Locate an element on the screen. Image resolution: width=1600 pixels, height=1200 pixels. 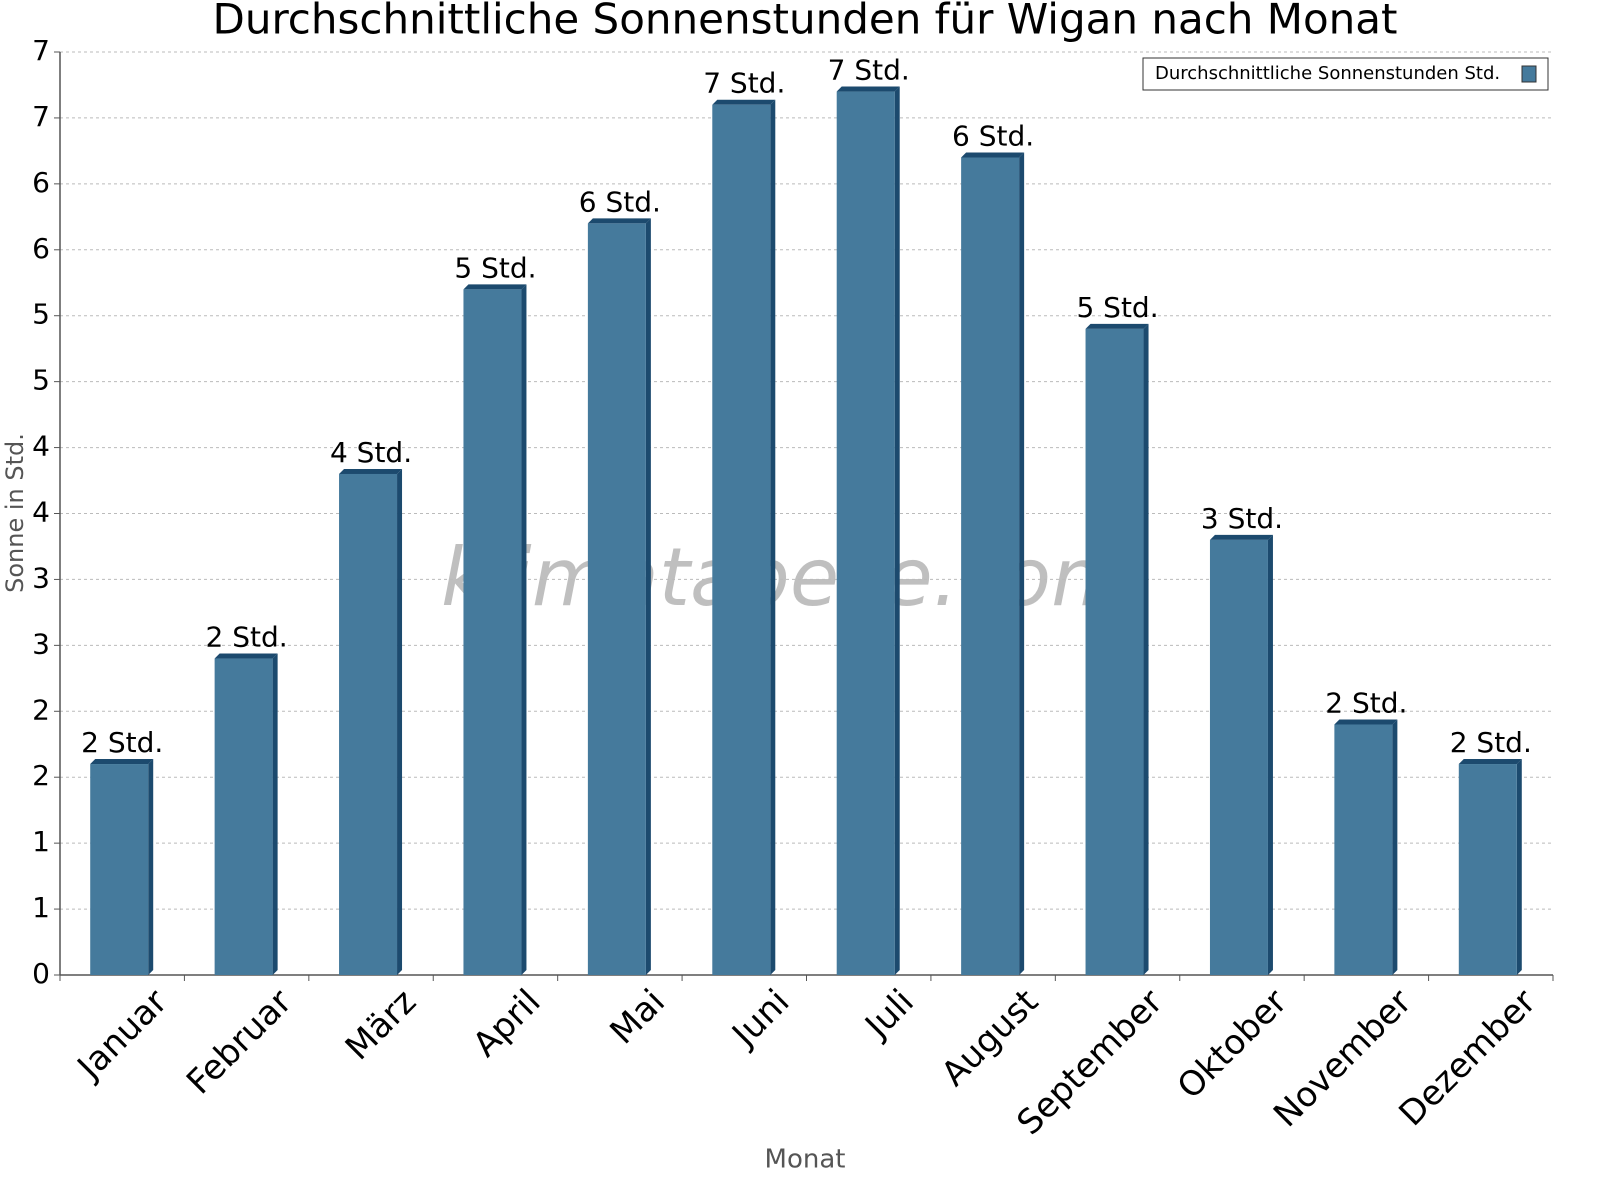
x-tick-label: August is located at coordinates (990, 1038).